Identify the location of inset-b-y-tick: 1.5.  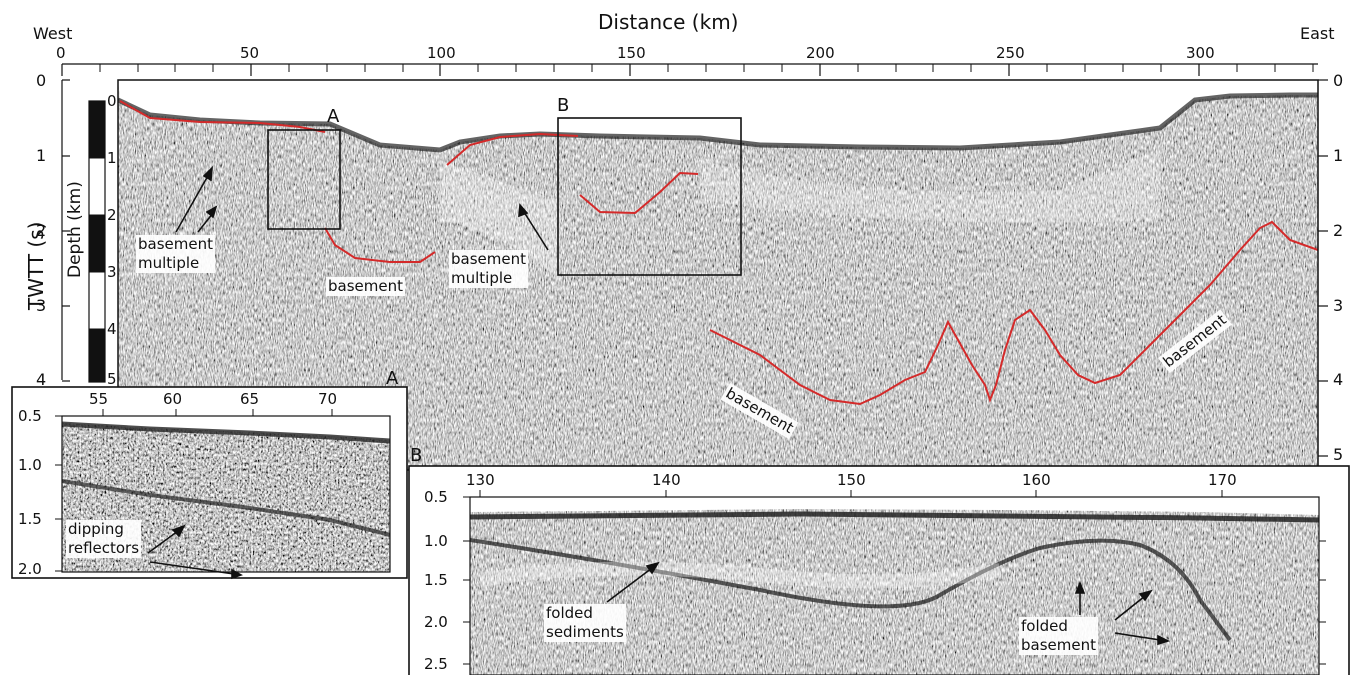
(436, 580).